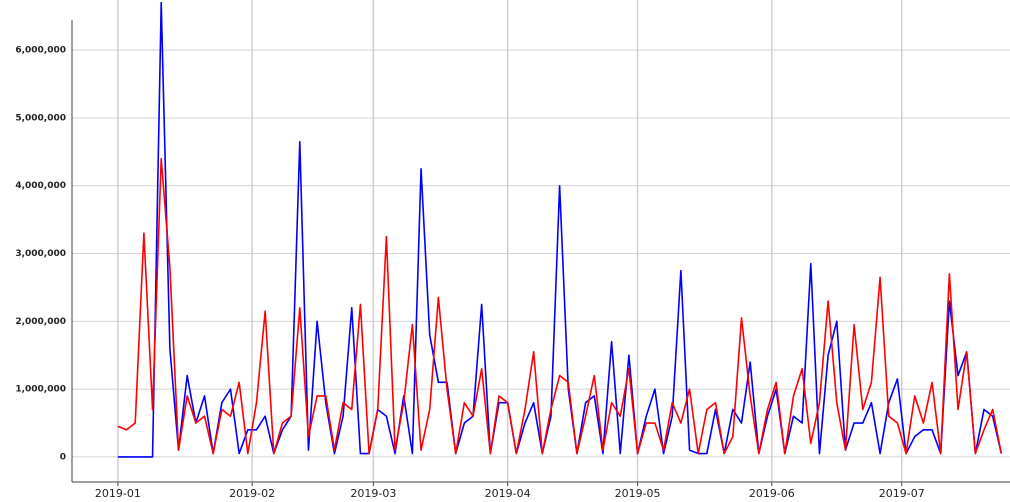 This screenshot has width=1010, height=502. Describe the element at coordinates (373, 493) in the screenshot. I see `x-tick-label: 2019-03` at that location.